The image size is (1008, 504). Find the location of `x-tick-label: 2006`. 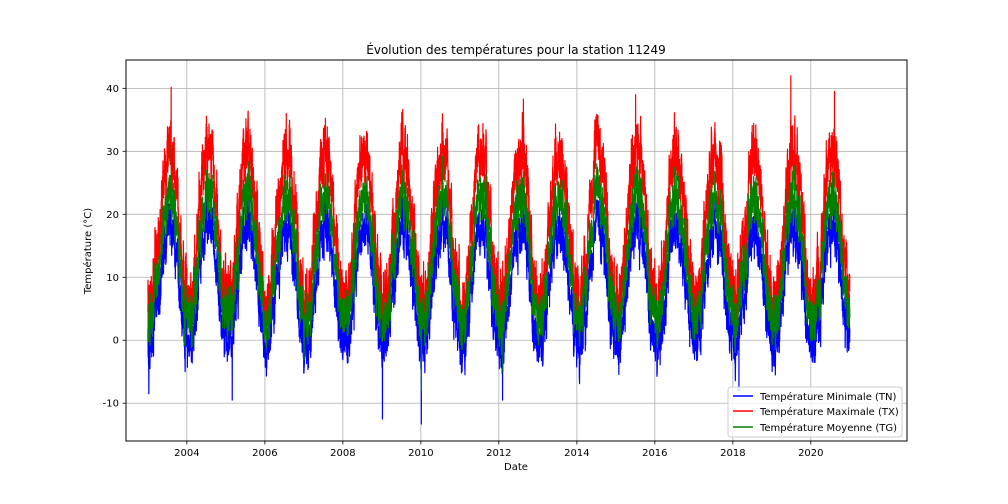

x-tick-label: 2006 is located at coordinates (264, 453).